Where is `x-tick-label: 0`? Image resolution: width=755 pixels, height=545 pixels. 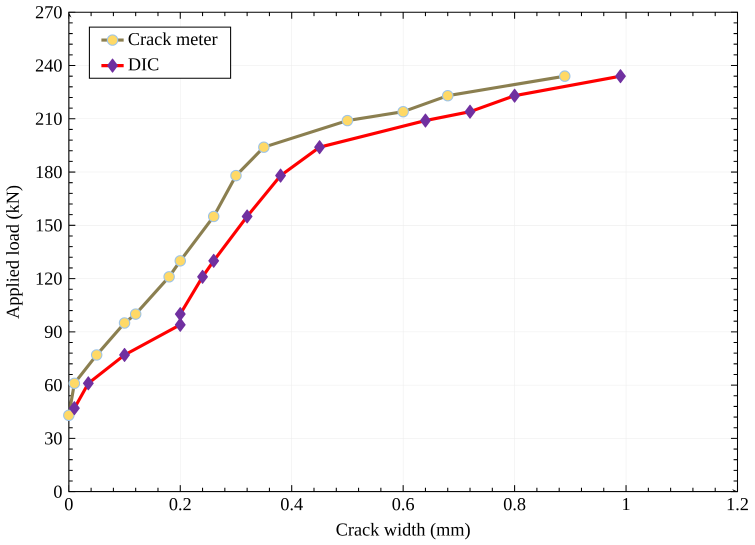
x-tick-label: 0 is located at coordinates (68, 504).